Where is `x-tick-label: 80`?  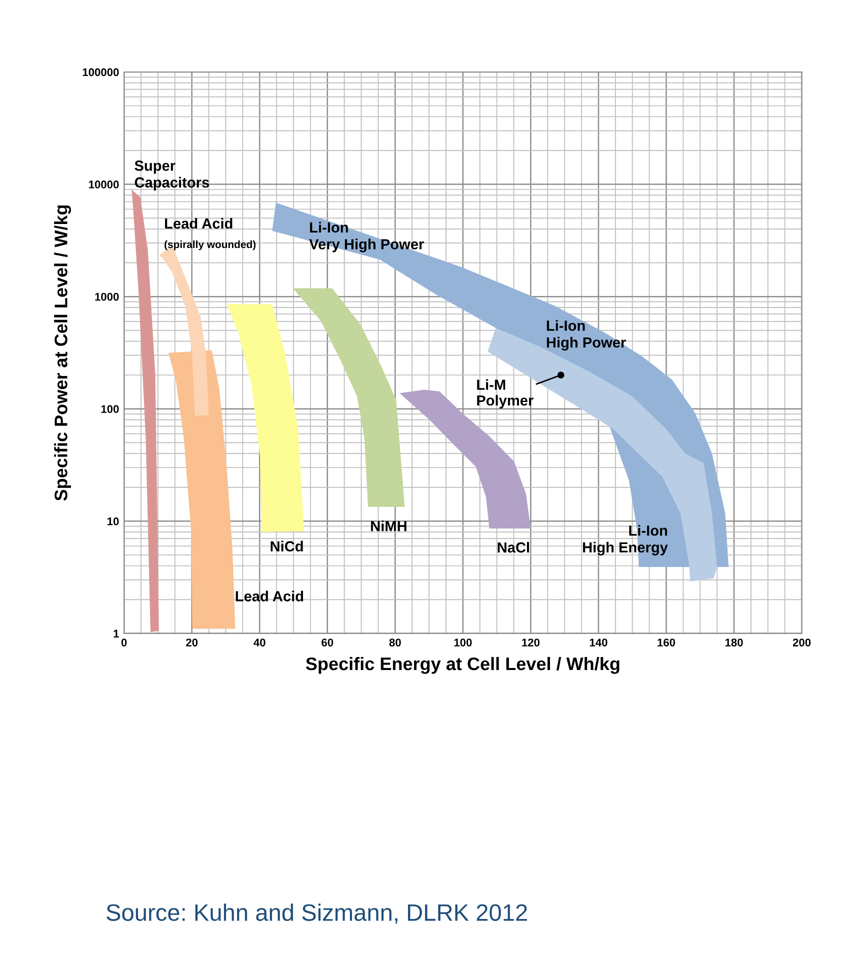
x-tick-label: 80 is located at coordinates (395, 642).